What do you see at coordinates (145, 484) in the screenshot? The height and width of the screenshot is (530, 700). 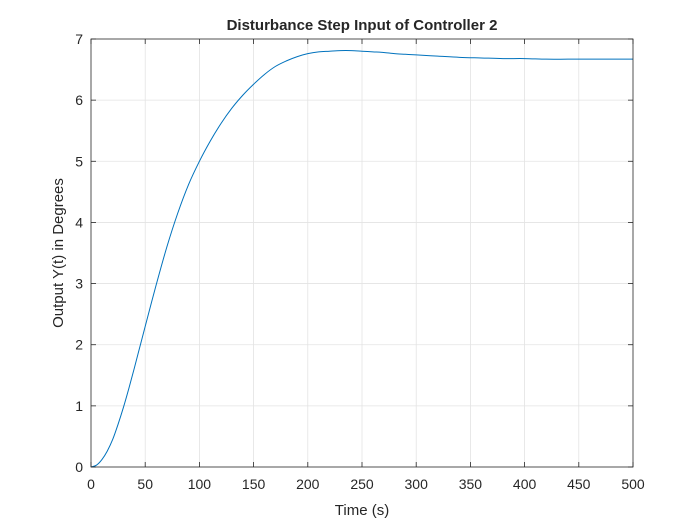 I see `x-tick-label: 50` at bounding box center [145, 484].